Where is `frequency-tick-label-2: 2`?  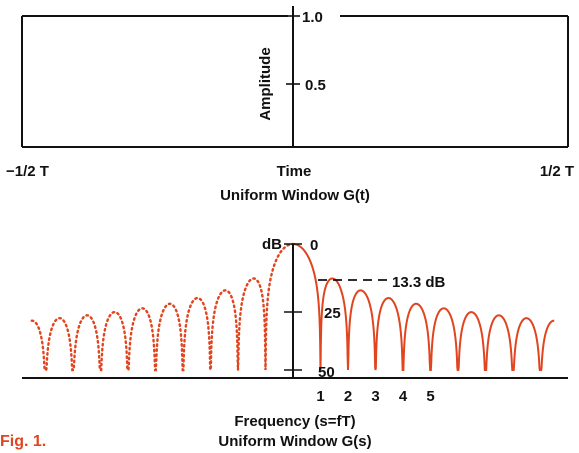 frequency-tick-label-2: 2 is located at coordinates (348, 396).